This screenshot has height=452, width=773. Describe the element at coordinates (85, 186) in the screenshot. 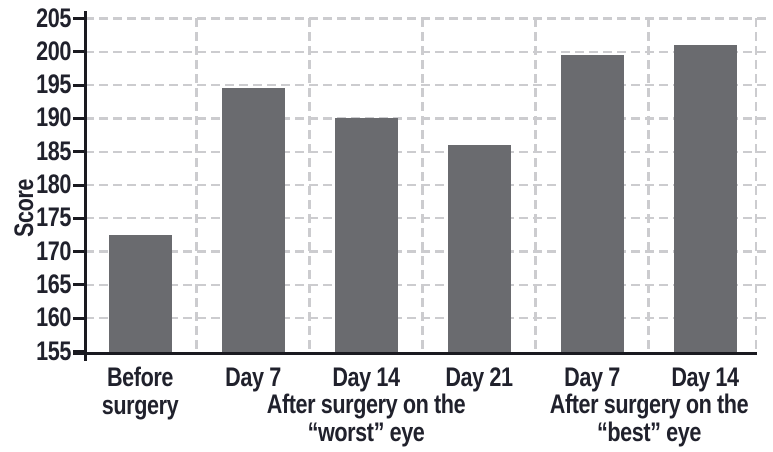

I see `y-axis-line` at that location.